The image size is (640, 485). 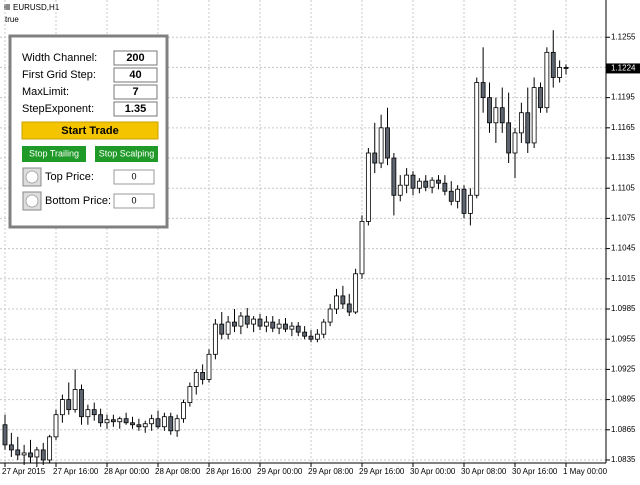 I want to click on x-tick-label: 28 Apr 08:00, so click(x=178, y=471).